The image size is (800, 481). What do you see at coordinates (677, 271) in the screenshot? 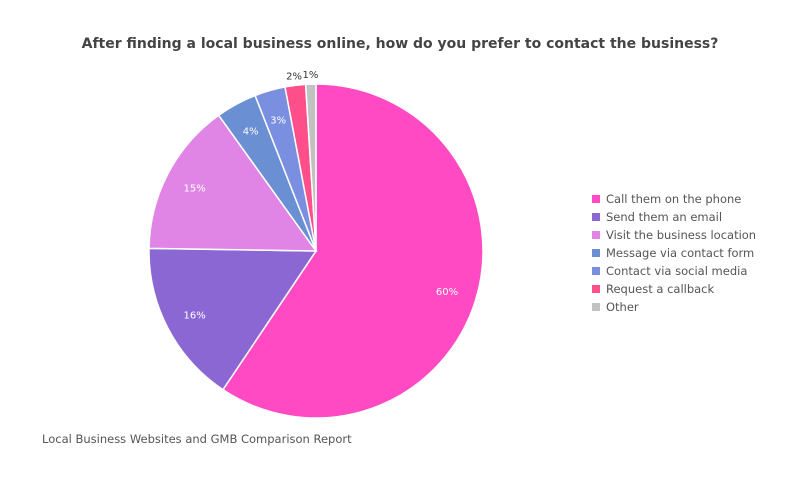
I see `legend-label: Contact via social media` at bounding box center [677, 271].